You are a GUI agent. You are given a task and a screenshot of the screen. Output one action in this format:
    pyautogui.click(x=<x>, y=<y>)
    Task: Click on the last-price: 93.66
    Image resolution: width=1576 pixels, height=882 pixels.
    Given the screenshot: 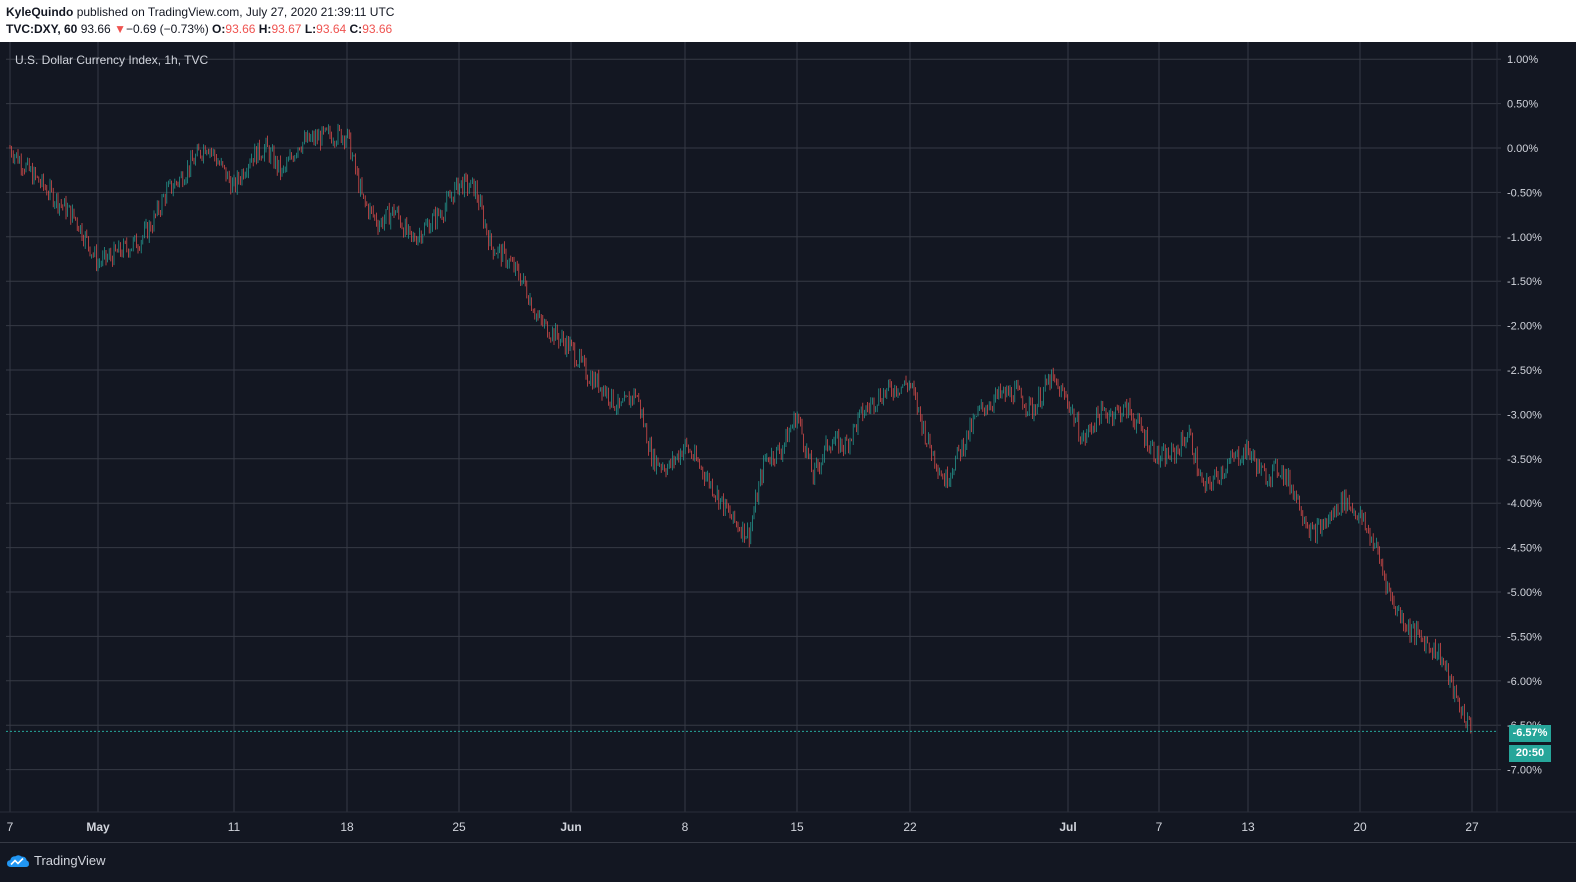 What is the action you would take?
    pyautogui.click(x=95, y=29)
    